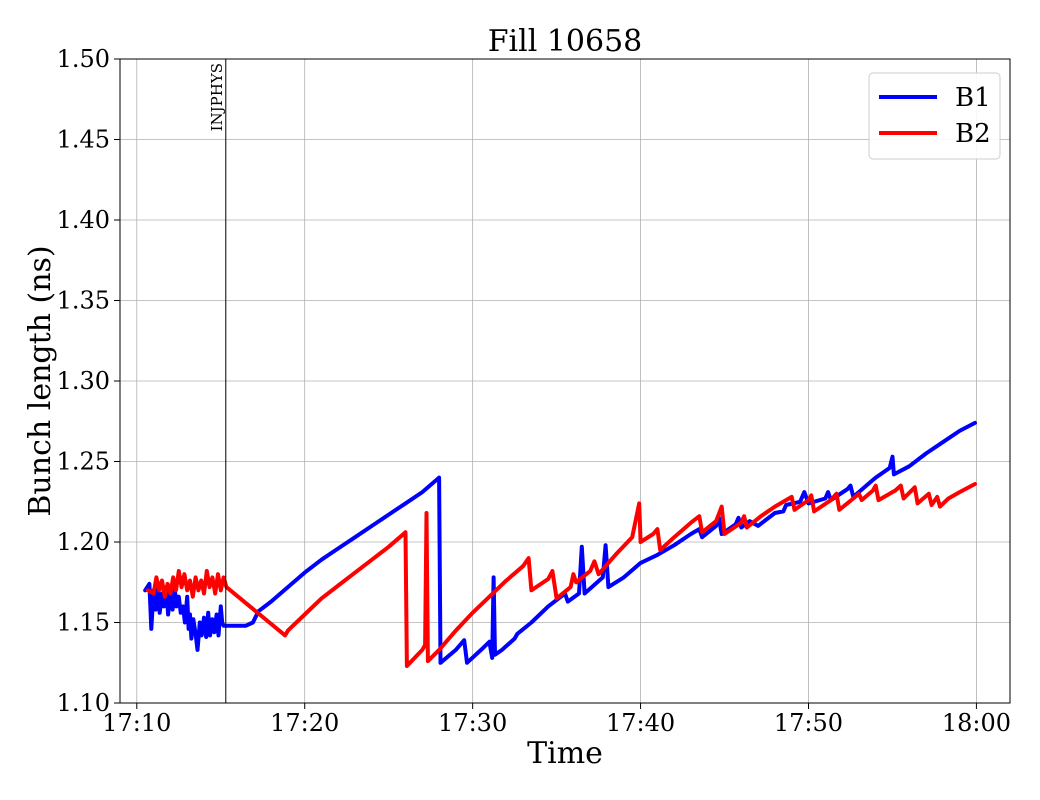 Image resolution: width=1040 pixels, height=800 pixels. Describe the element at coordinates (973, 134) in the screenshot. I see `legend-label-b2: B2` at that location.